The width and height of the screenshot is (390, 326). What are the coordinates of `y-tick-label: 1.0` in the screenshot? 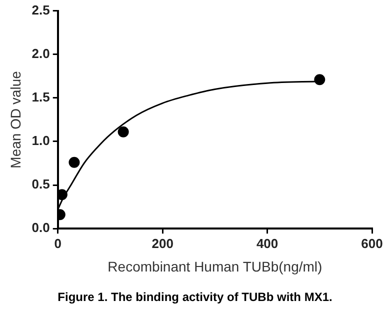 It's located at (41, 140).